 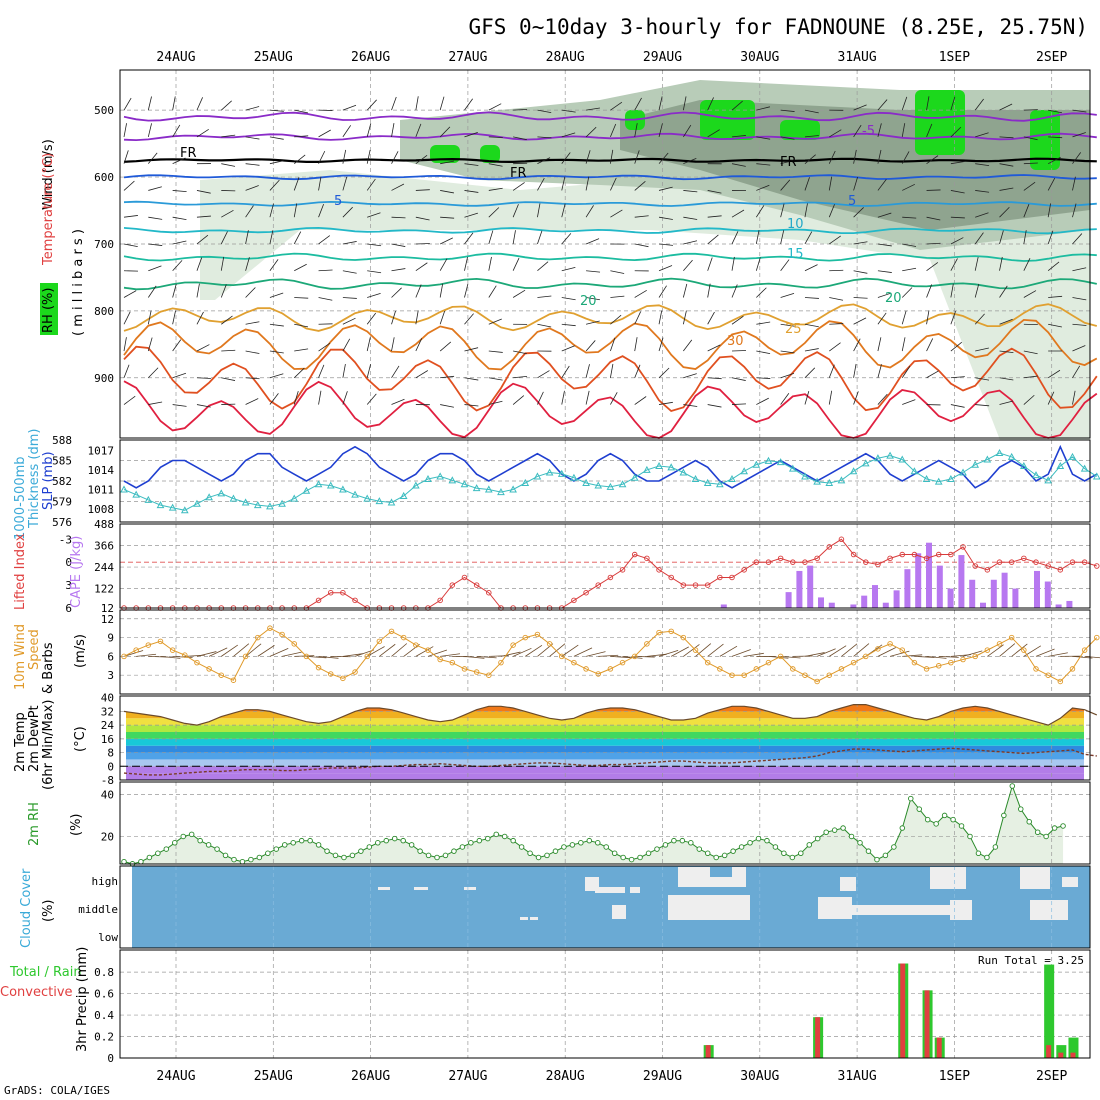 What do you see at coordinates (1061, 1055) in the screenshot?
I see `precip-convective-bar` at bounding box center [1061, 1055].